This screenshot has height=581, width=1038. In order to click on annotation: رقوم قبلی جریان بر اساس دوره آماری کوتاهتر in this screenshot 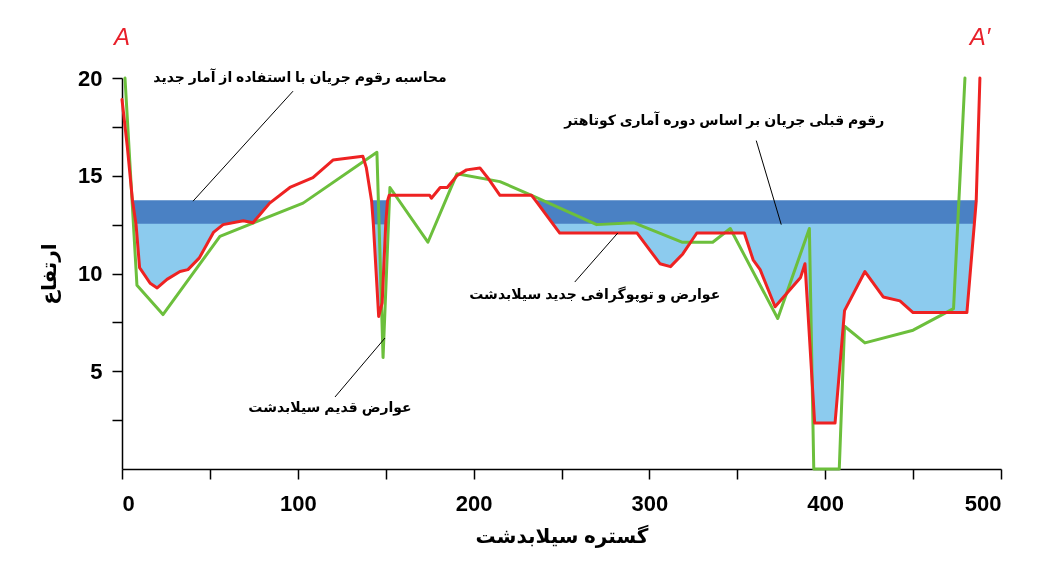, I will do `click(724, 119)`.